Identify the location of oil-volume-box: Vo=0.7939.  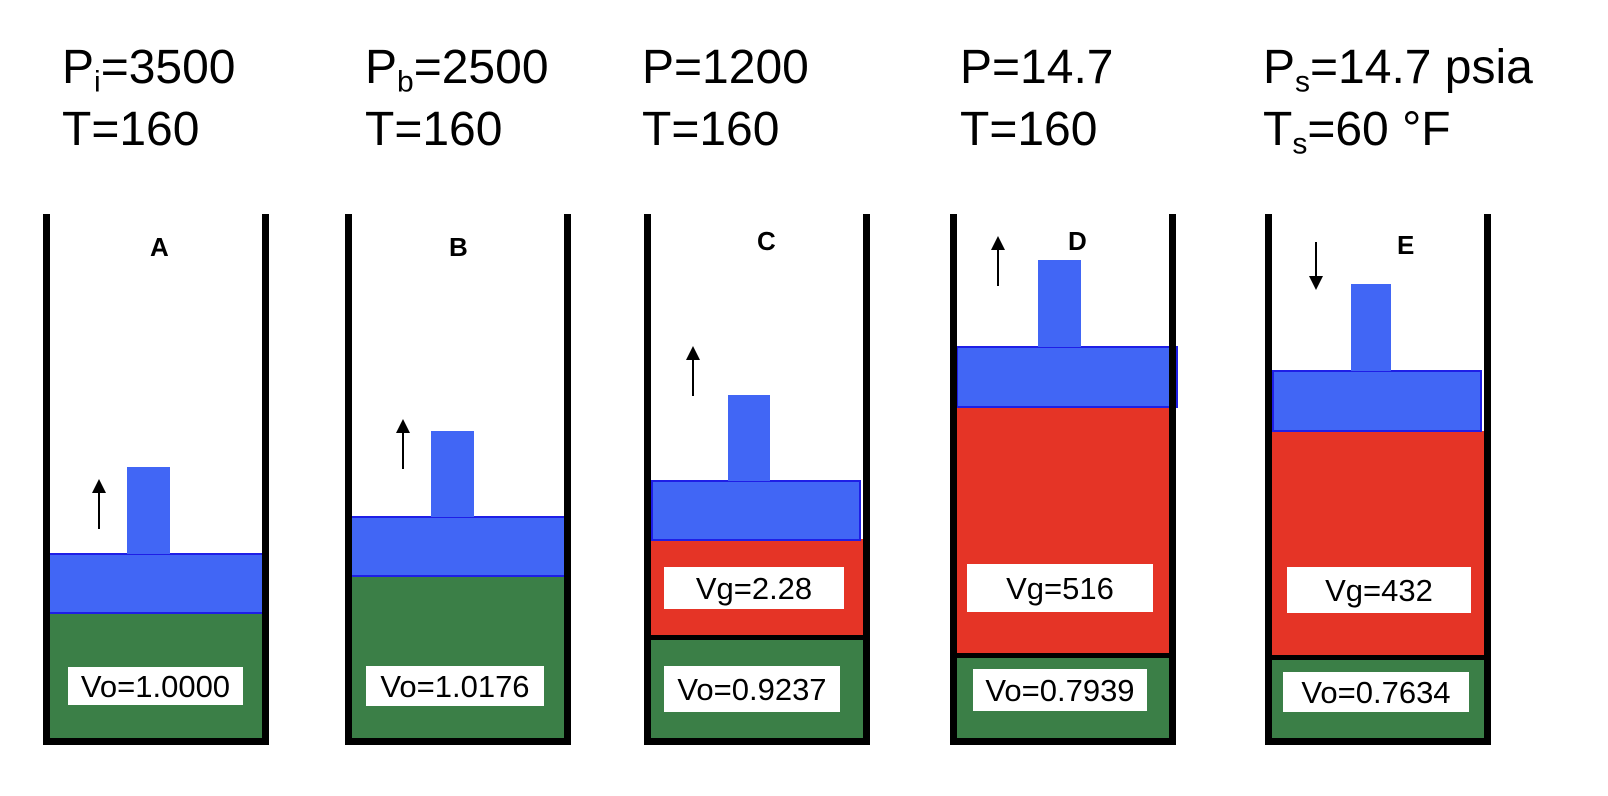
(1060, 690).